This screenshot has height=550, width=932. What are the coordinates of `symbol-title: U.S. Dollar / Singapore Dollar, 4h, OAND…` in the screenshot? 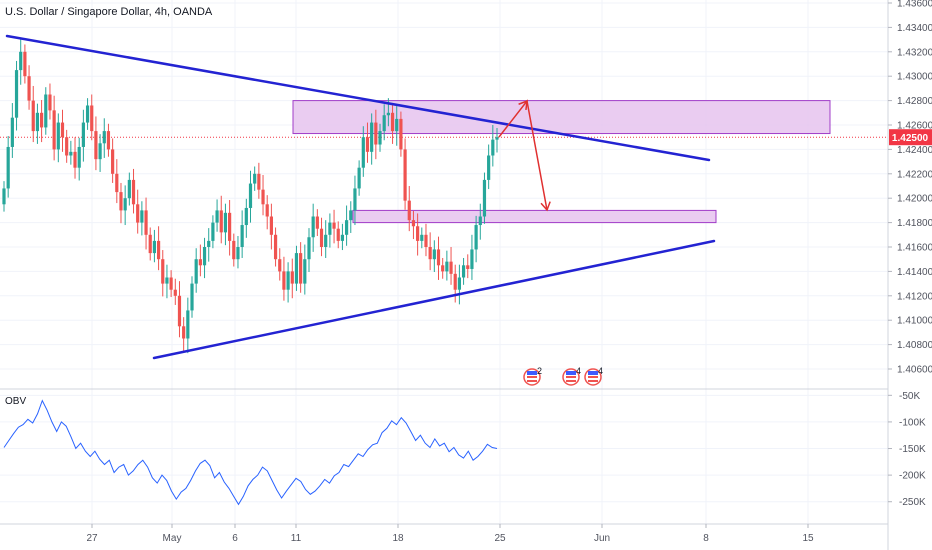 It's located at (109, 12).